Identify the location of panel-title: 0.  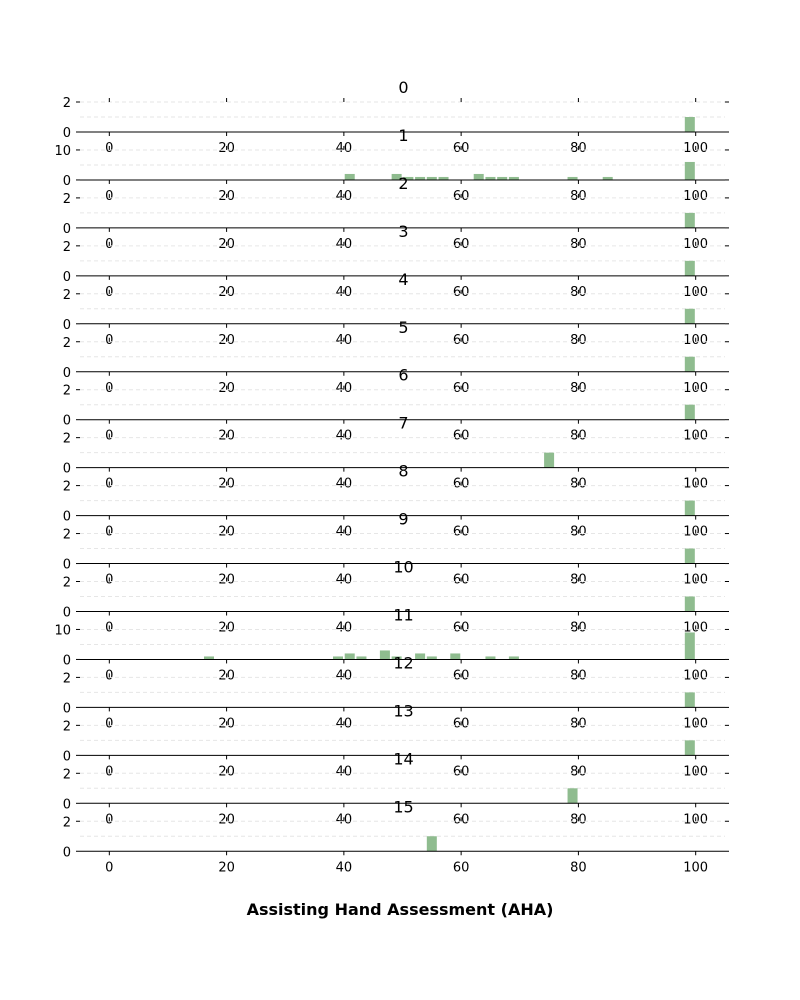
(403, 87).